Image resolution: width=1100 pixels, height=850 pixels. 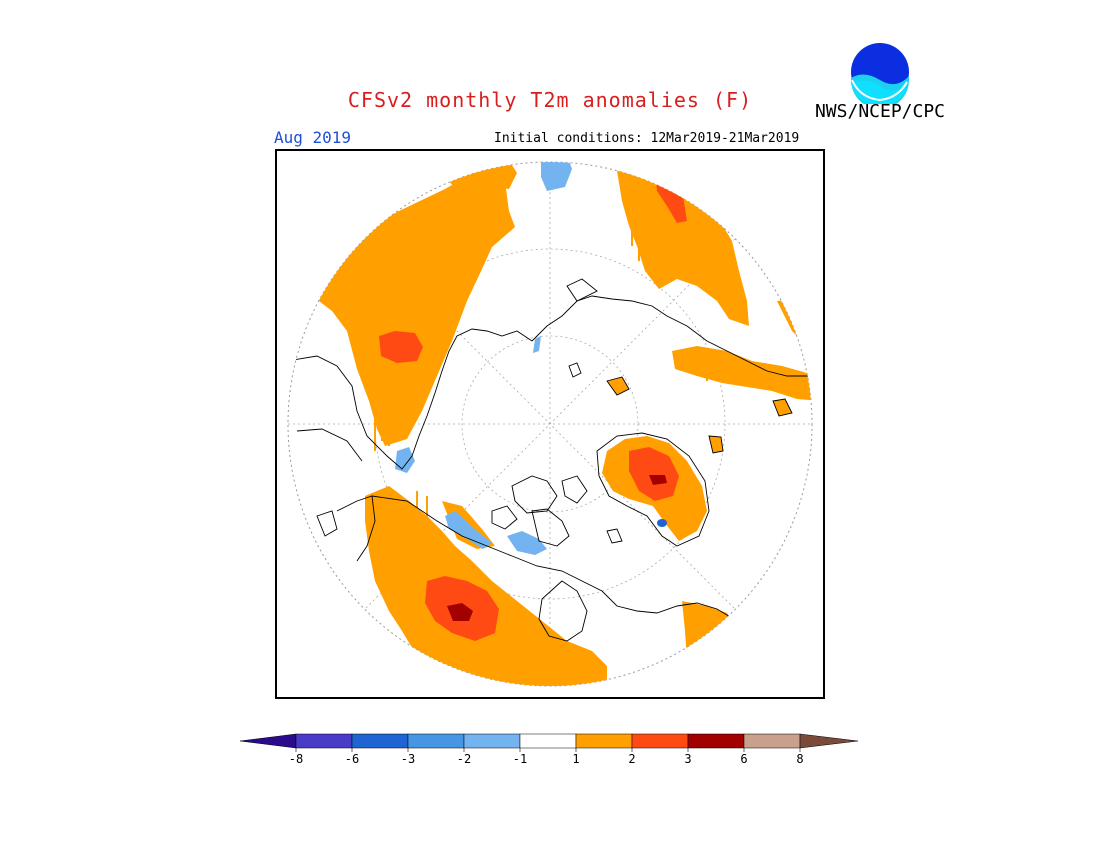 What do you see at coordinates (880, 111) in the screenshot?
I see `agency-label: NWS/NCEP/CPC` at bounding box center [880, 111].